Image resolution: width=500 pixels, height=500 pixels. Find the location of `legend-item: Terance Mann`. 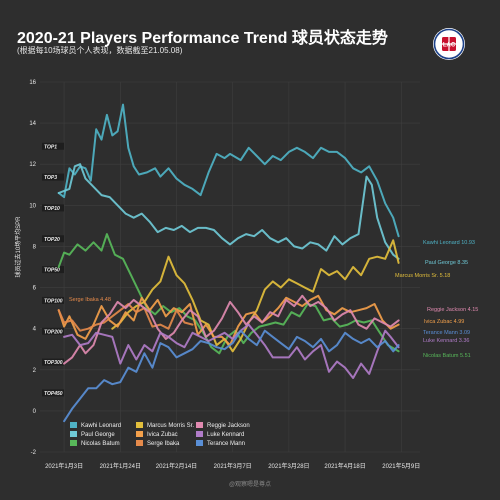

legend-item: Terance Mann is located at coordinates (220, 443).